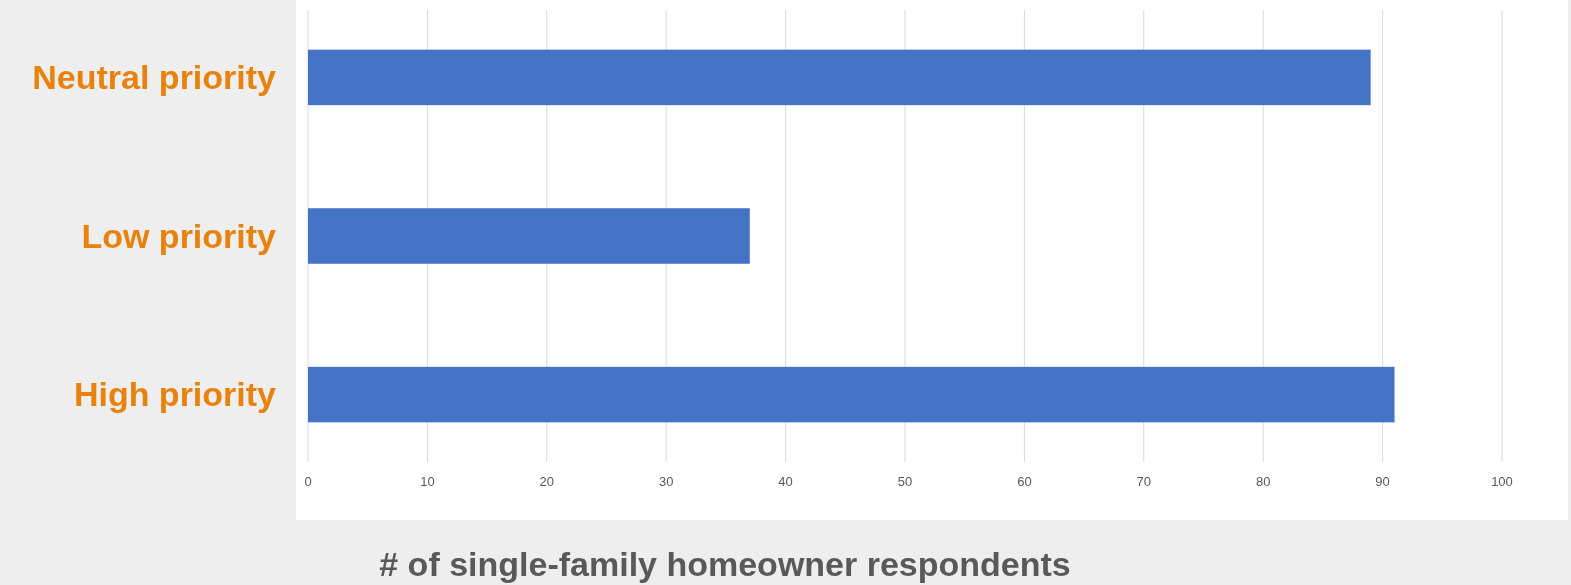 This screenshot has height=585, width=1571. Describe the element at coordinates (725, 564) in the screenshot. I see `x-axis-title: # of single-family homeowner respondents` at that location.